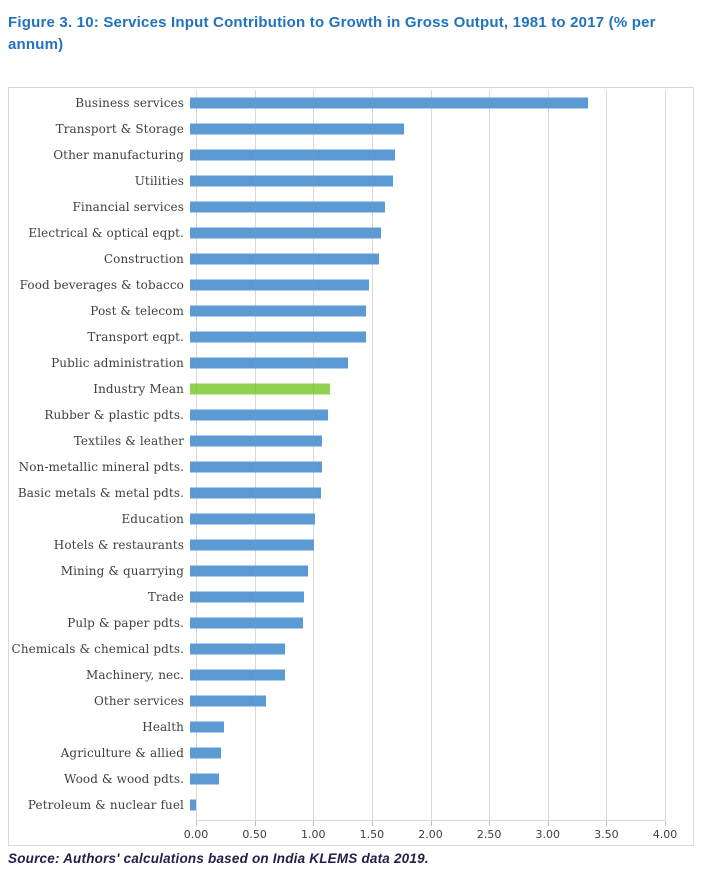  Describe the element at coordinates (159, 181) in the screenshot. I see `category-label: Utilities` at that location.